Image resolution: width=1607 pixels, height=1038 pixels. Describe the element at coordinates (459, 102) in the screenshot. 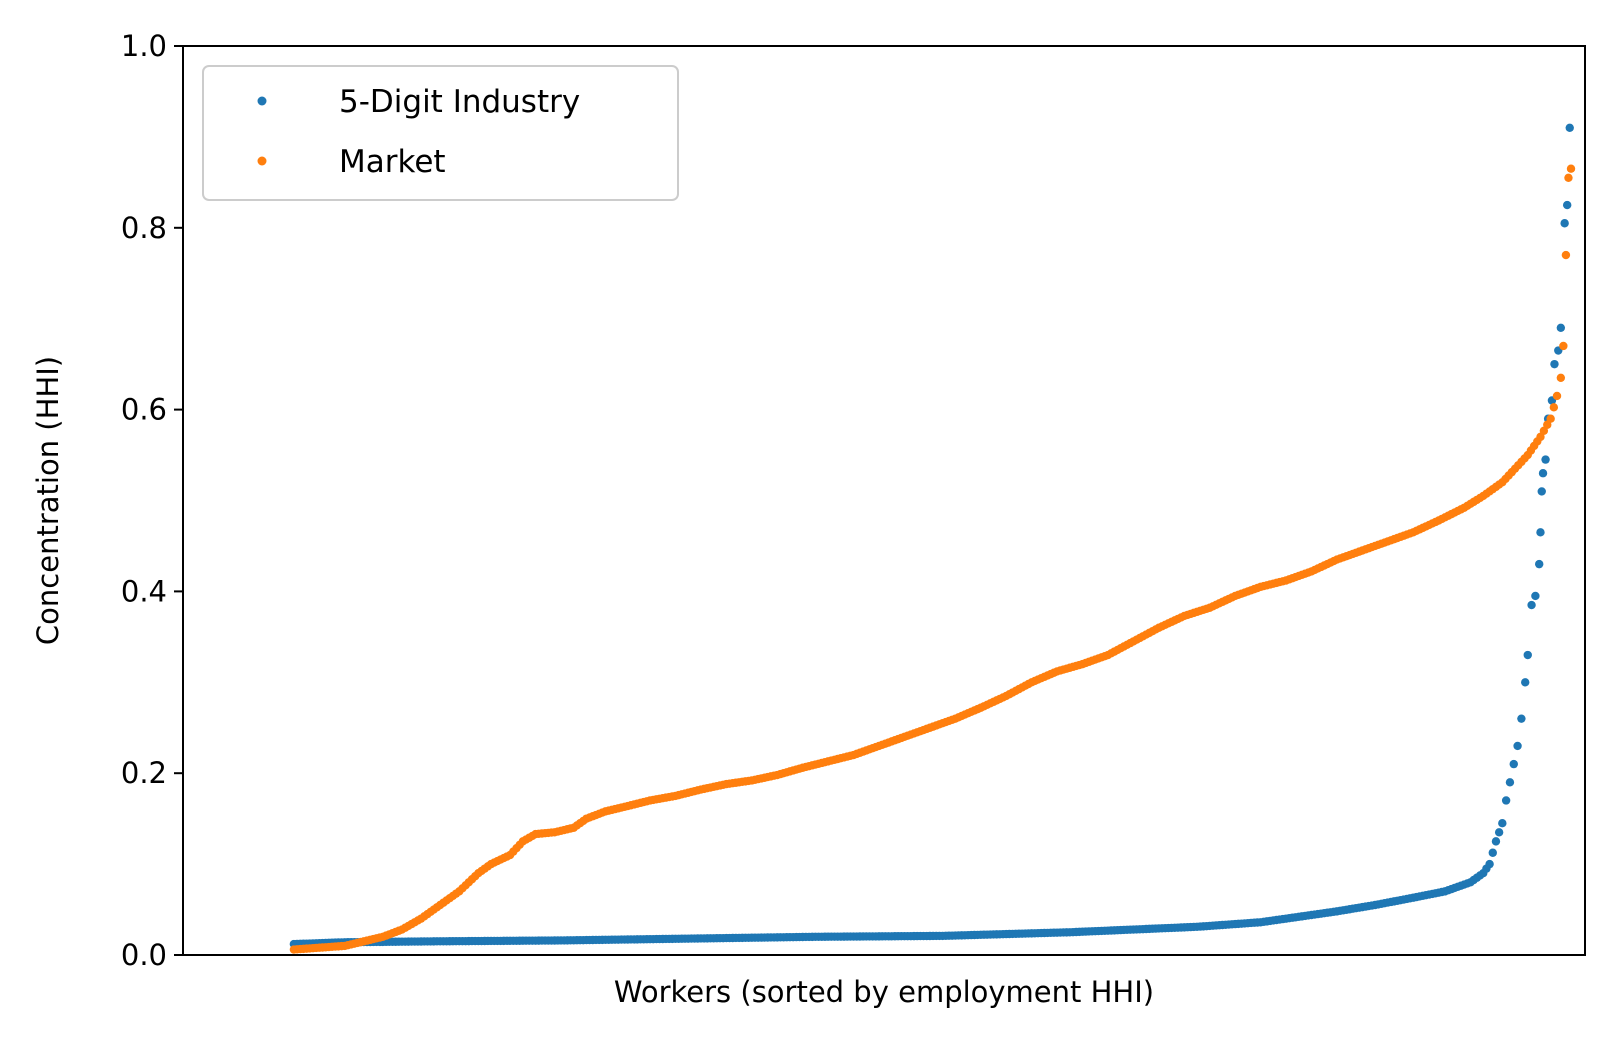

I see `legend-label: 5-Digit Industry` at that location.